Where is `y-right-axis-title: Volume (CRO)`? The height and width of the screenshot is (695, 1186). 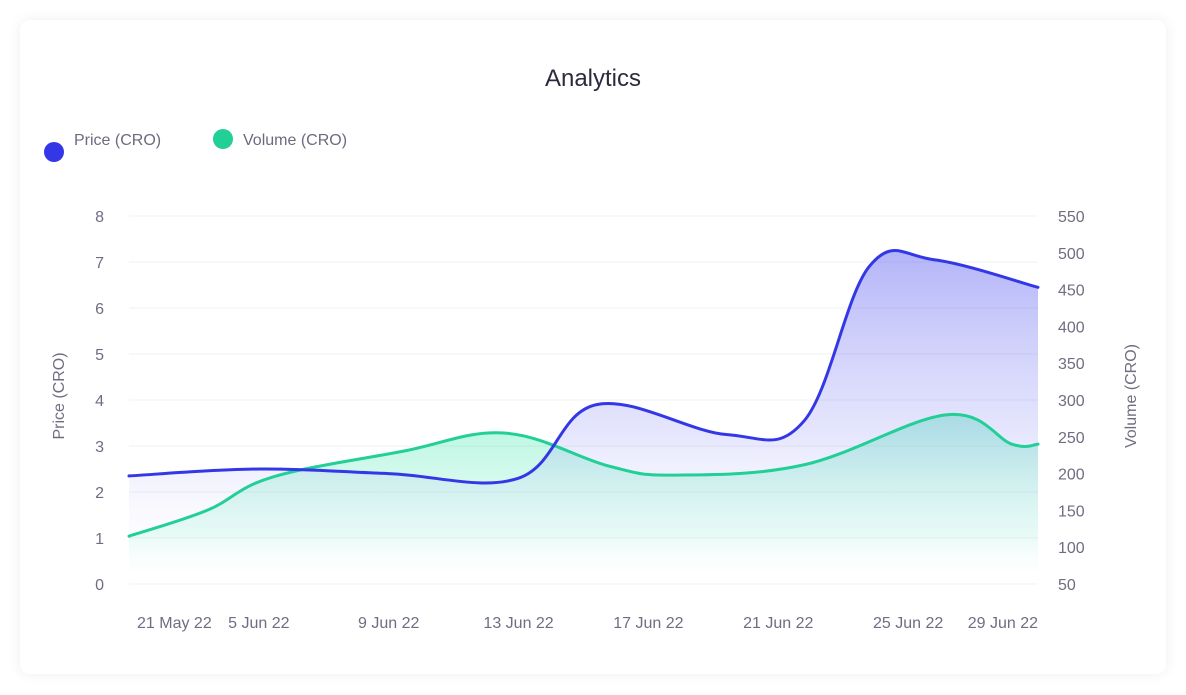 y-right-axis-title: Volume (CRO) is located at coordinates (1131, 396).